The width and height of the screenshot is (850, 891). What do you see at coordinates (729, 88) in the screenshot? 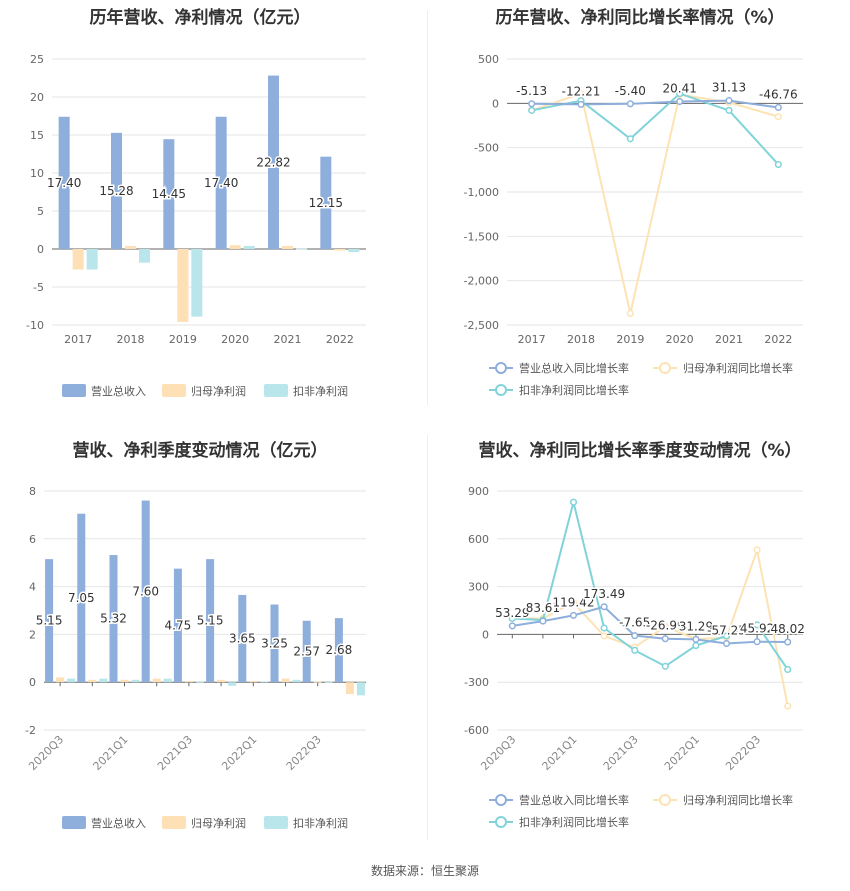
I see `line-data-label: 31.13` at bounding box center [729, 88].